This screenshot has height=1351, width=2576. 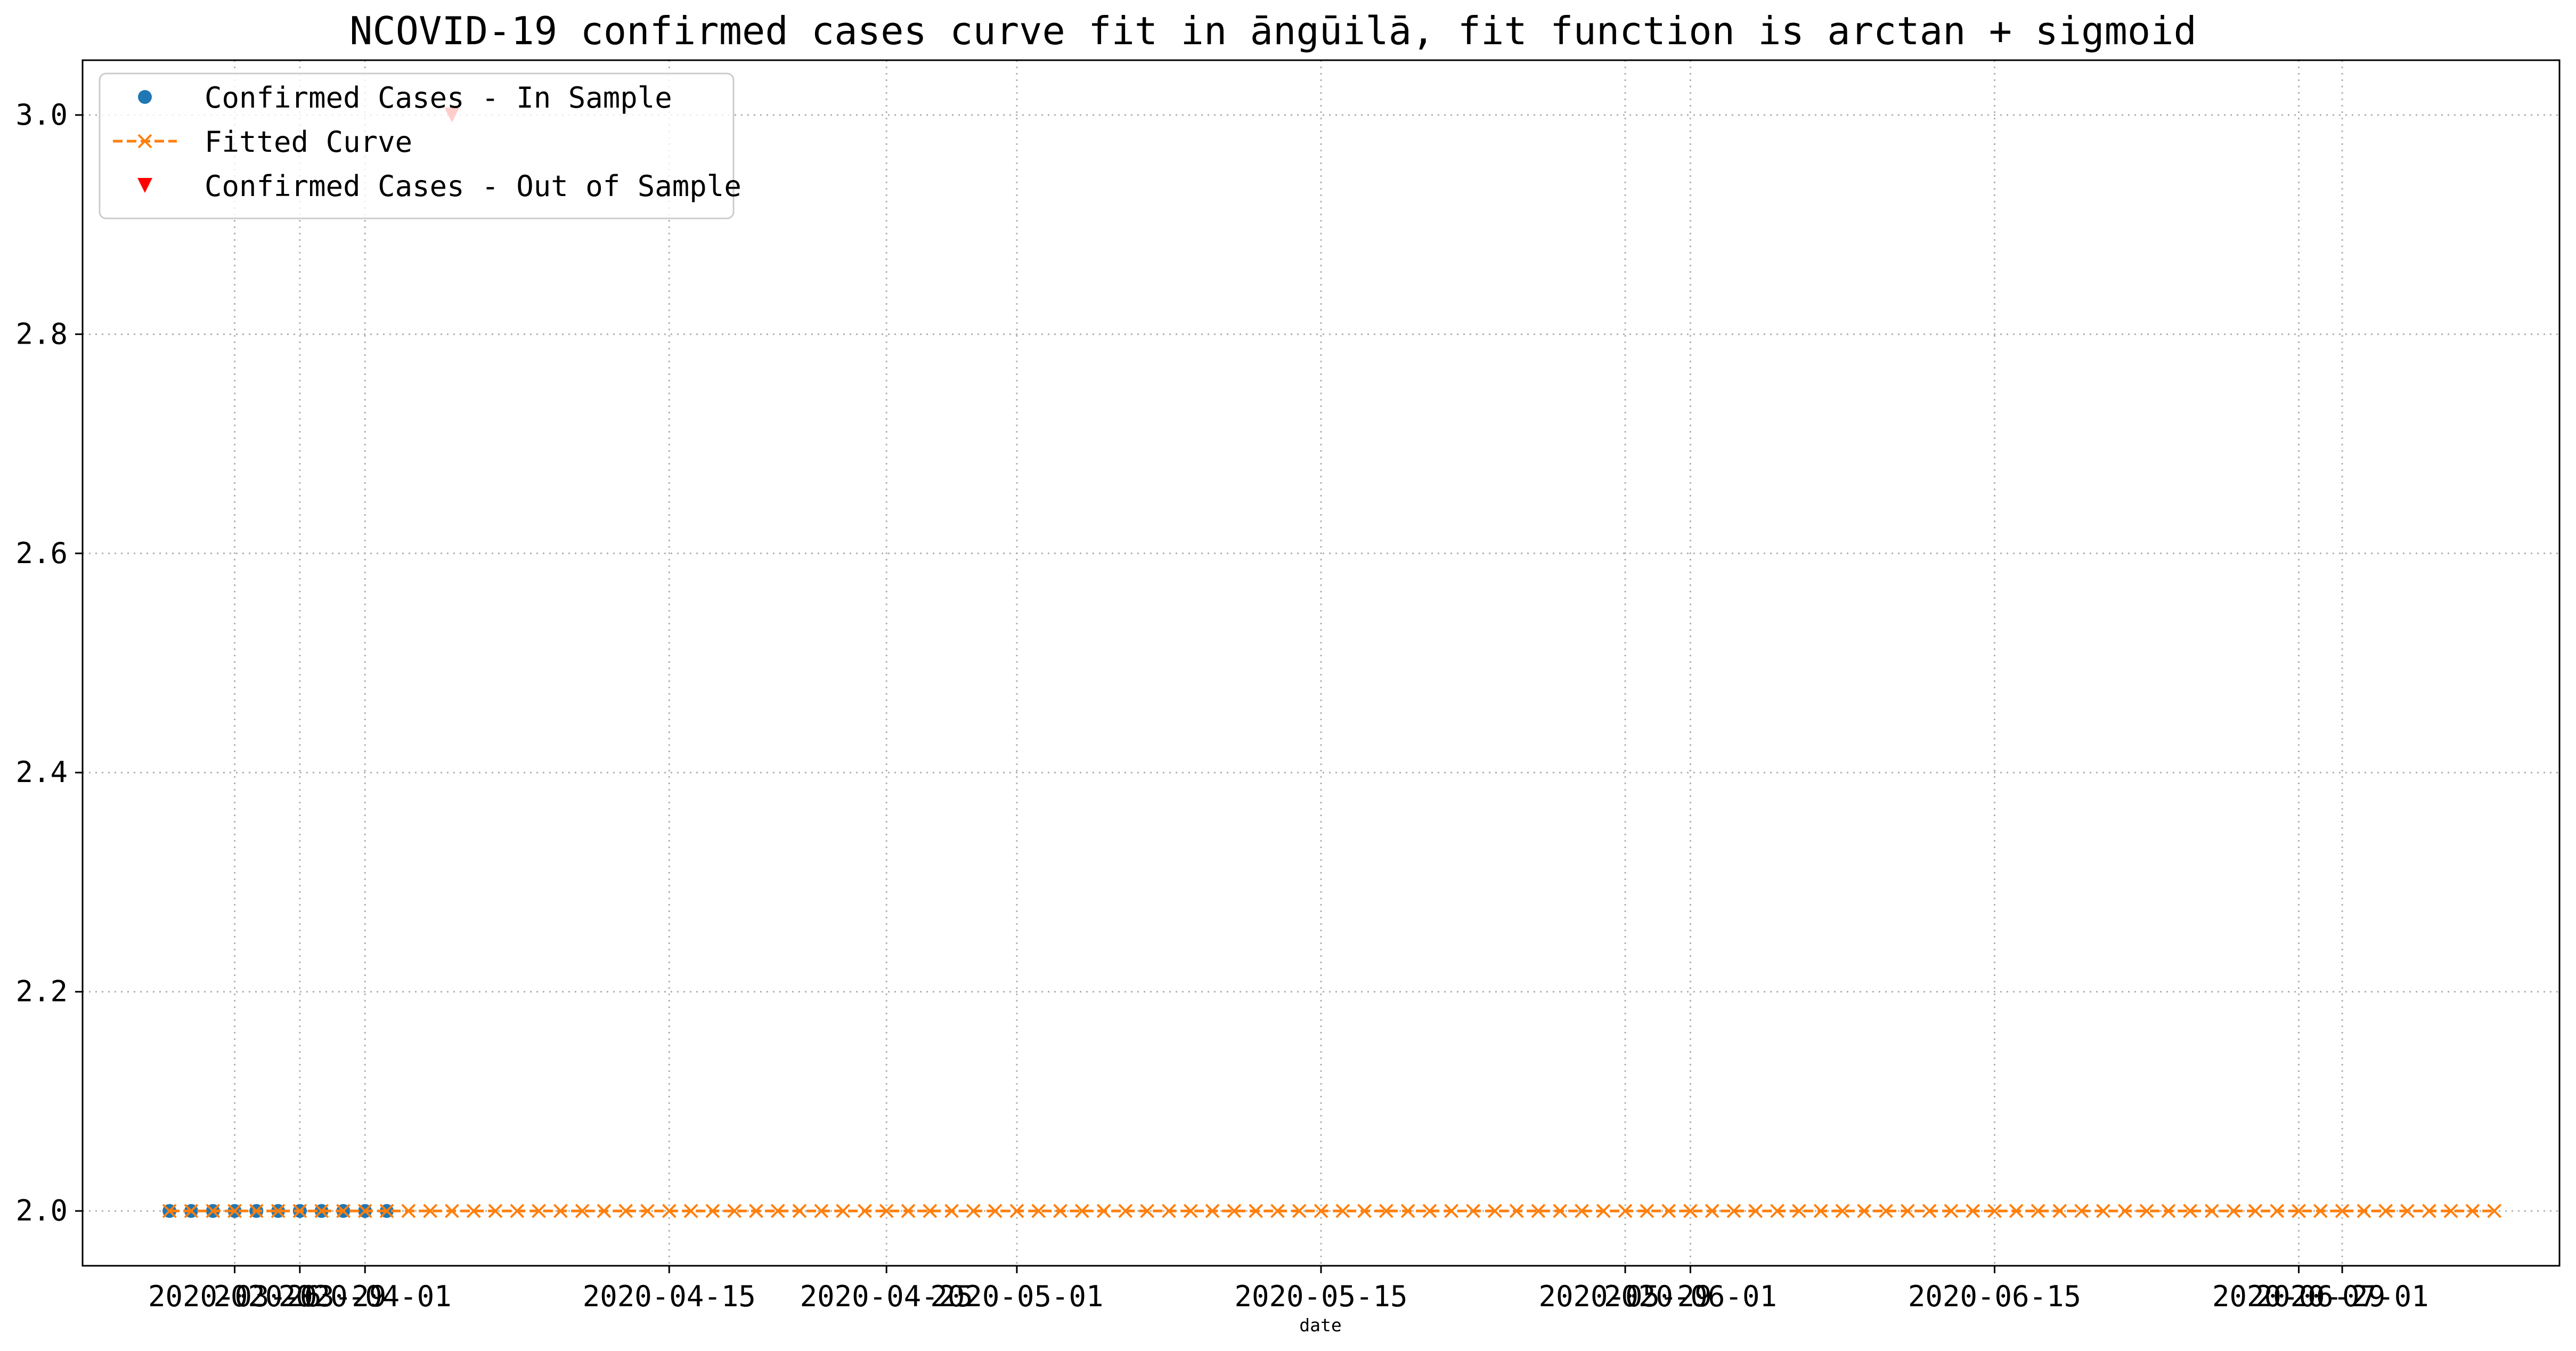 What do you see at coordinates (41, 334) in the screenshot?
I see `y-tick-label: 2.8` at bounding box center [41, 334].